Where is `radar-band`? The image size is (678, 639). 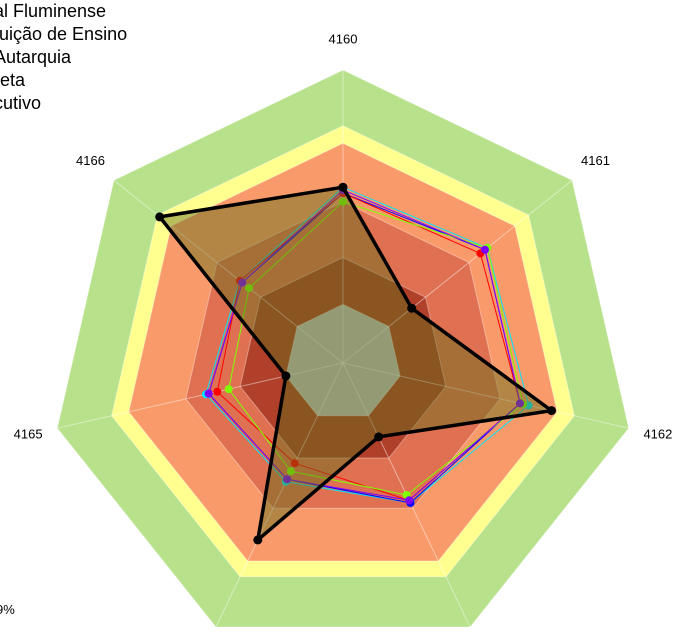
radar-band is located at coordinates (343, 360).